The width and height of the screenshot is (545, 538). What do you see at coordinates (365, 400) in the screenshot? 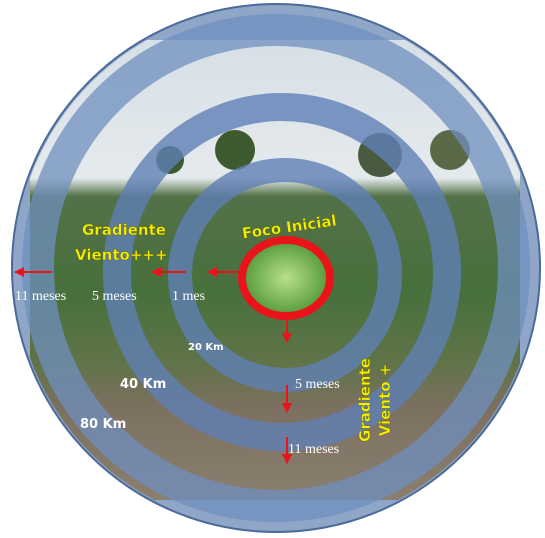
I see `wind-down-1: Gradiente` at bounding box center [365, 400].